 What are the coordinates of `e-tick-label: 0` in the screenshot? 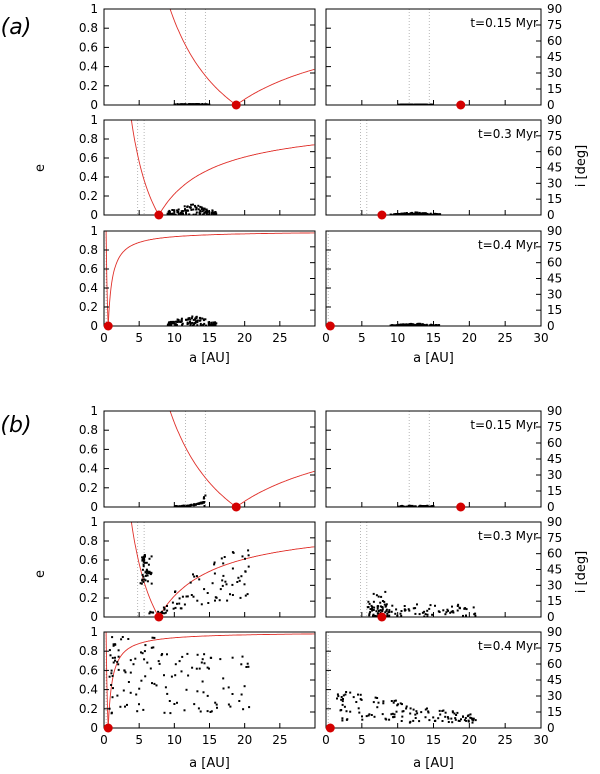 It's located at (94, 105).